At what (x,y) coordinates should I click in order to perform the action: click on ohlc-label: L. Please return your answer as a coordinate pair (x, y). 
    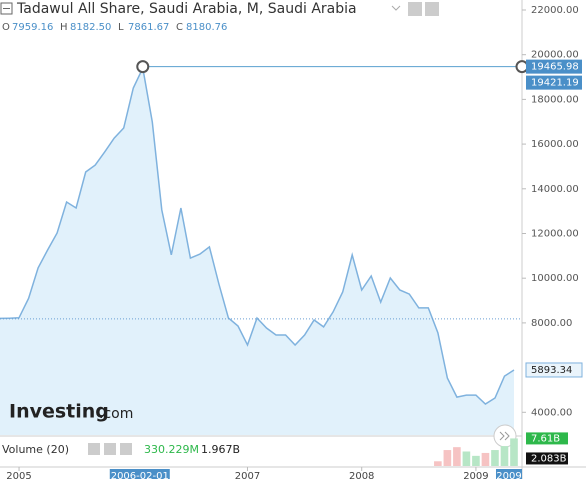
    Looking at the image, I should click on (121, 27).